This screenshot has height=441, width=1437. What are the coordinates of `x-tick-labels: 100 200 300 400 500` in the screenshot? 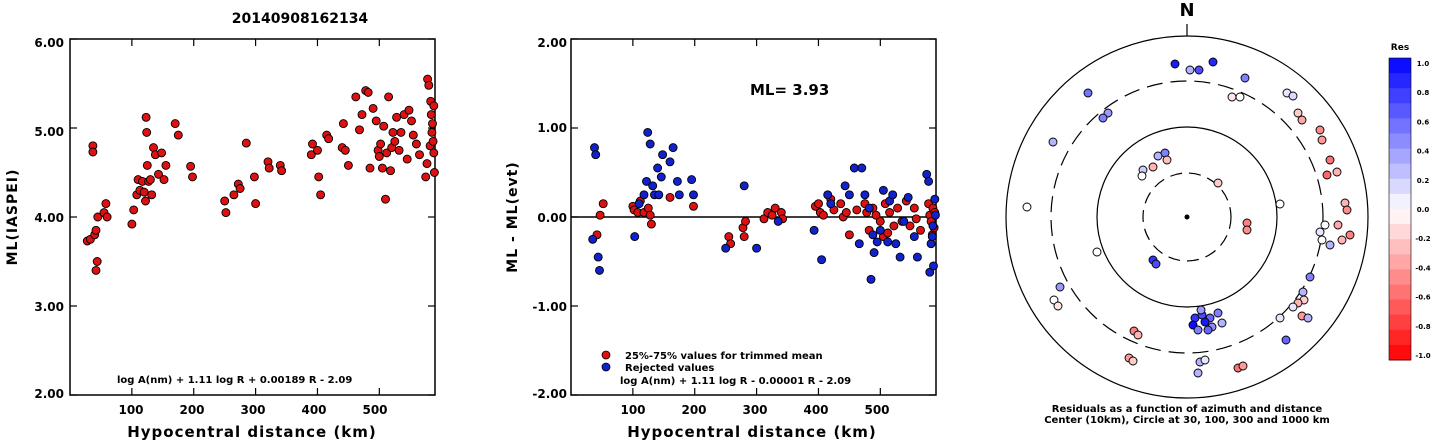 It's located at (754, 410).